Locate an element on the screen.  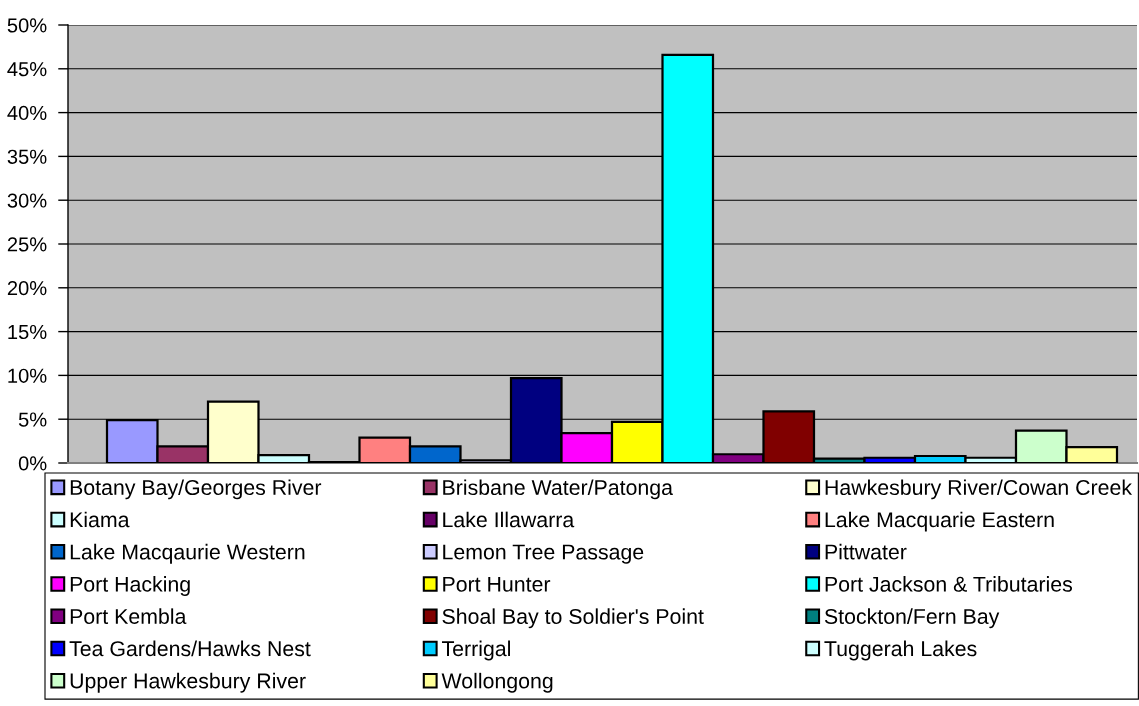
legend-label: Stockton/Fern Bay is located at coordinates (912, 618).